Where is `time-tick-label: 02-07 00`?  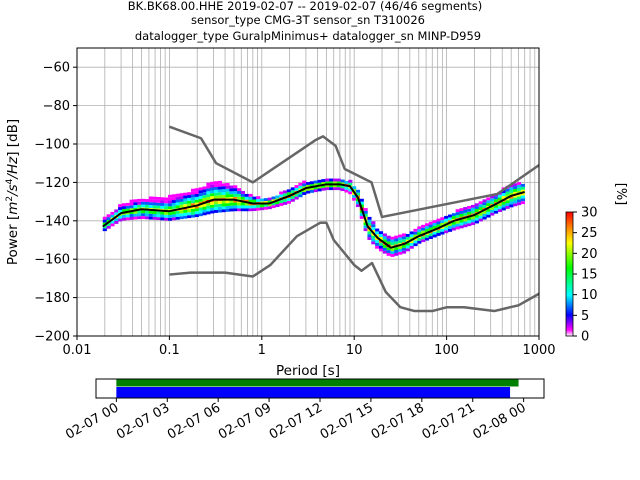 time-tick-label: 02-07 00 is located at coordinates (92, 421).